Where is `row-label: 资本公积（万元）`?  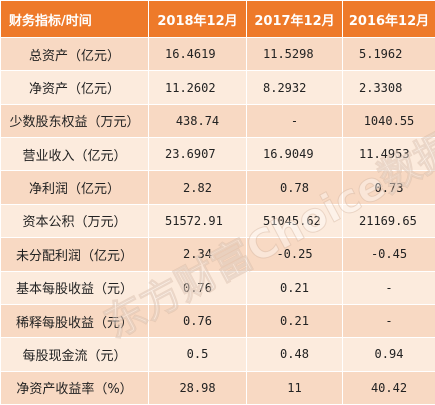 row-label: 资本公积（万元） is located at coordinates (74, 221).